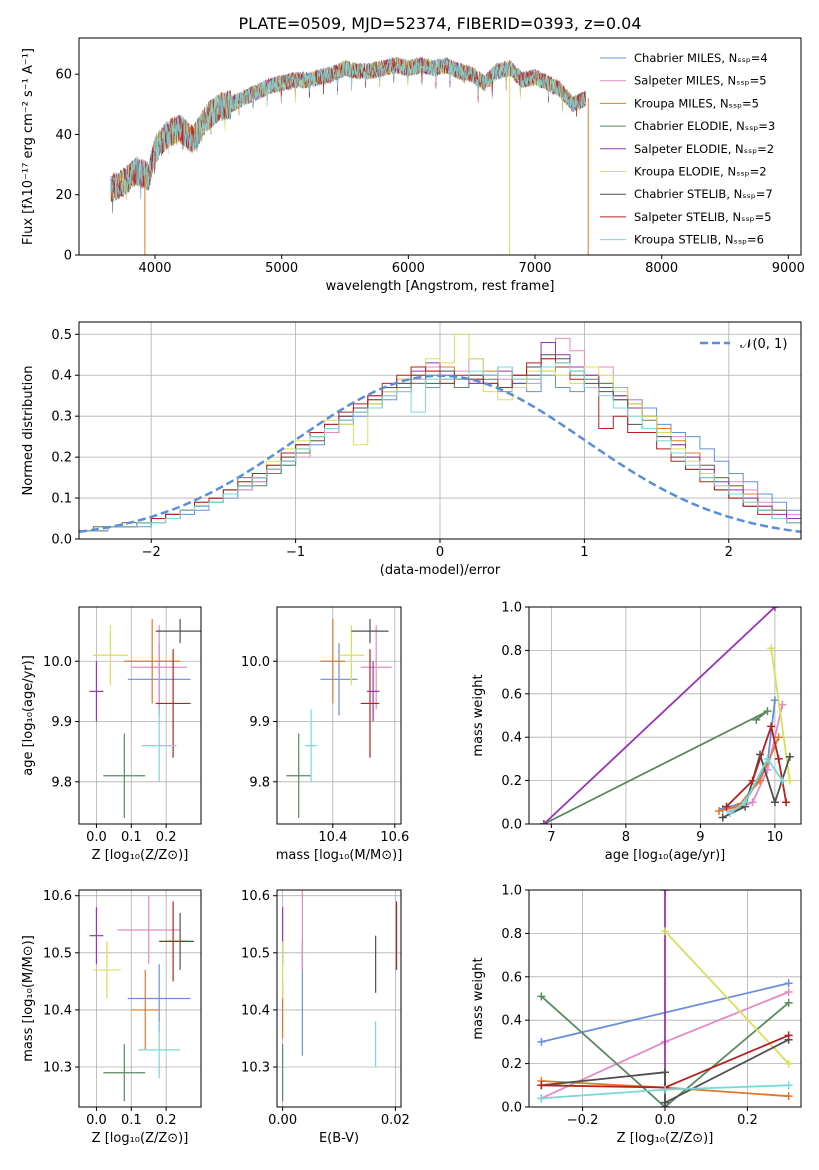 The image size is (819, 1170). What do you see at coordinates (339, 855) in the screenshot?
I see `x-axis-label: mass [log₁₀(M/M⊙)]` at bounding box center [339, 855].